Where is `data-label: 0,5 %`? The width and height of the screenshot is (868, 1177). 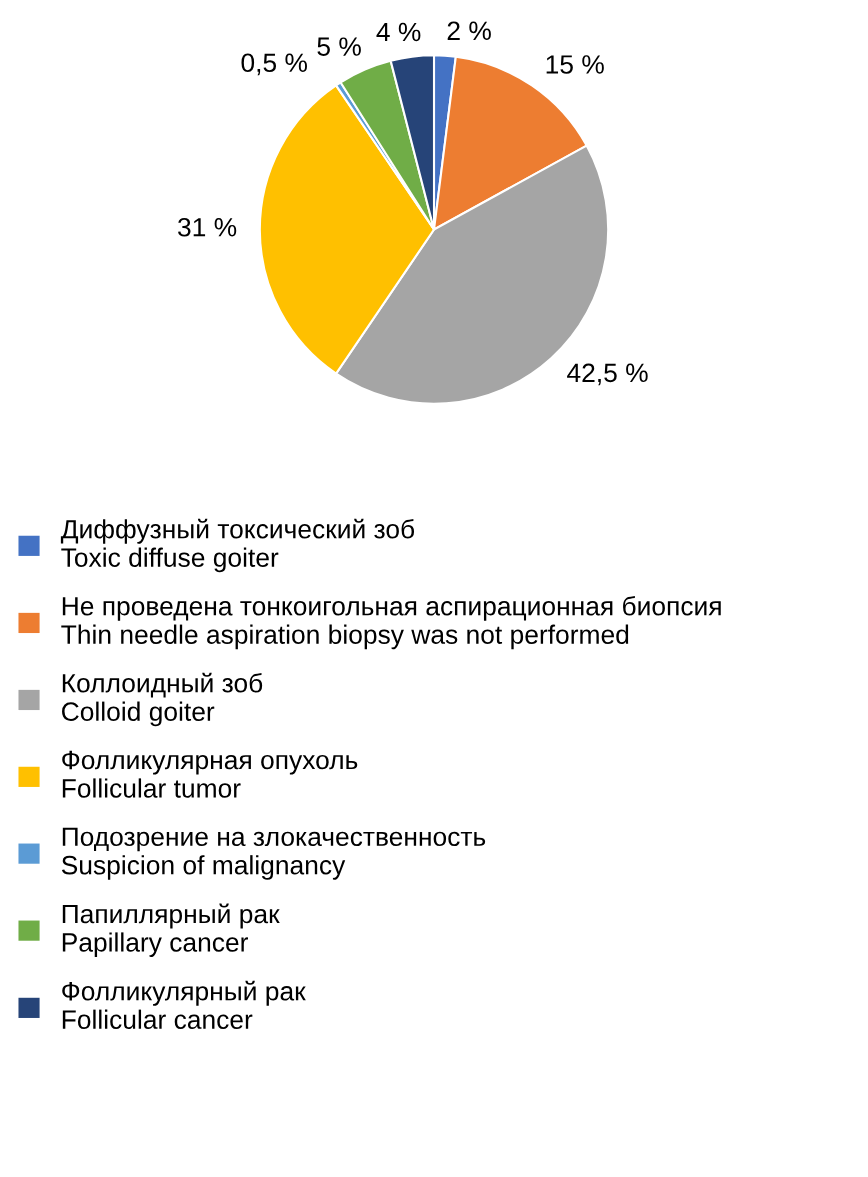 data-label: 0,5 % is located at coordinates (274, 64).